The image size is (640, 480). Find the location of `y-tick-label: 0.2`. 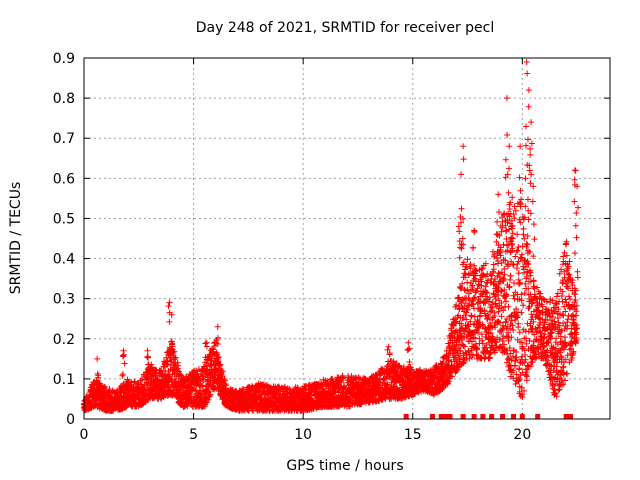

y-tick-label: 0.2 is located at coordinates (64, 340).